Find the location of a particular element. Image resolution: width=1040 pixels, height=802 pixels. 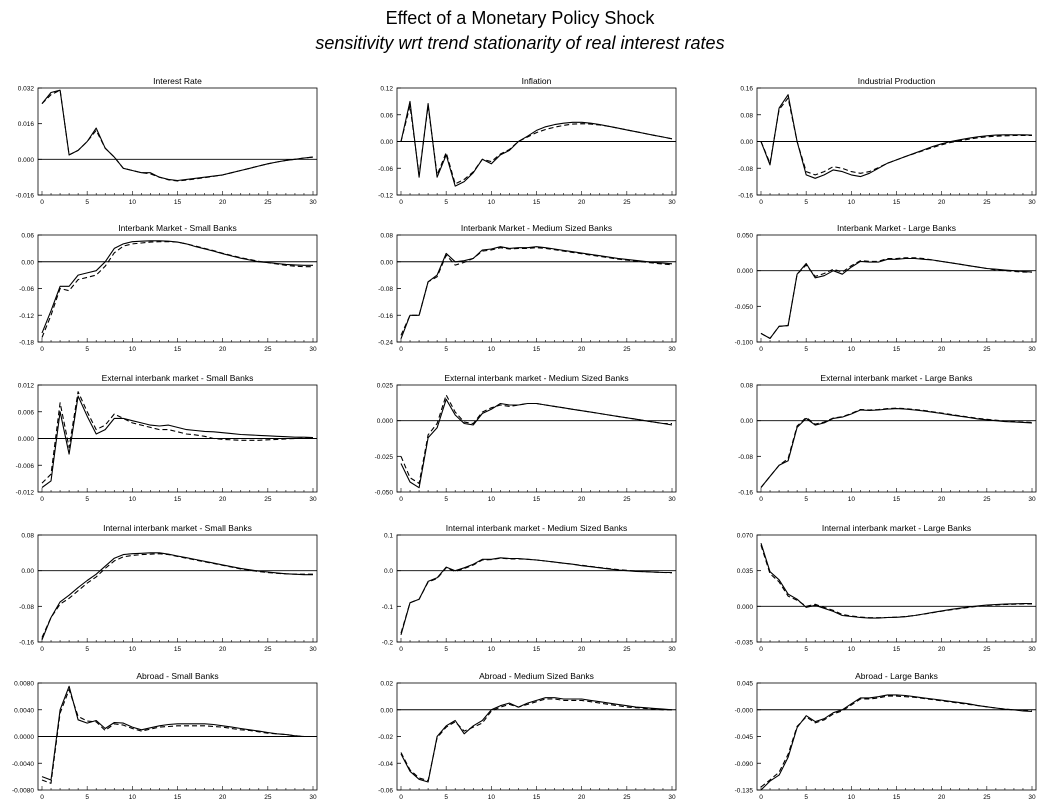

y-tick-label: 0.070 is located at coordinates (745, 536).